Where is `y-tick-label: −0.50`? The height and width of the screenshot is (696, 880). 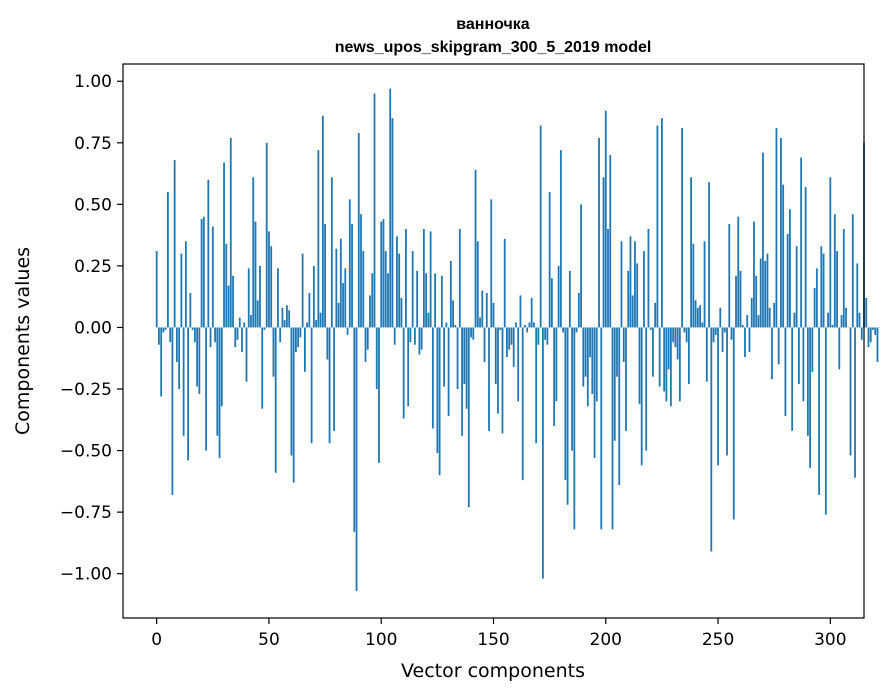
y-tick-label: −0.50 is located at coordinates (86, 452).